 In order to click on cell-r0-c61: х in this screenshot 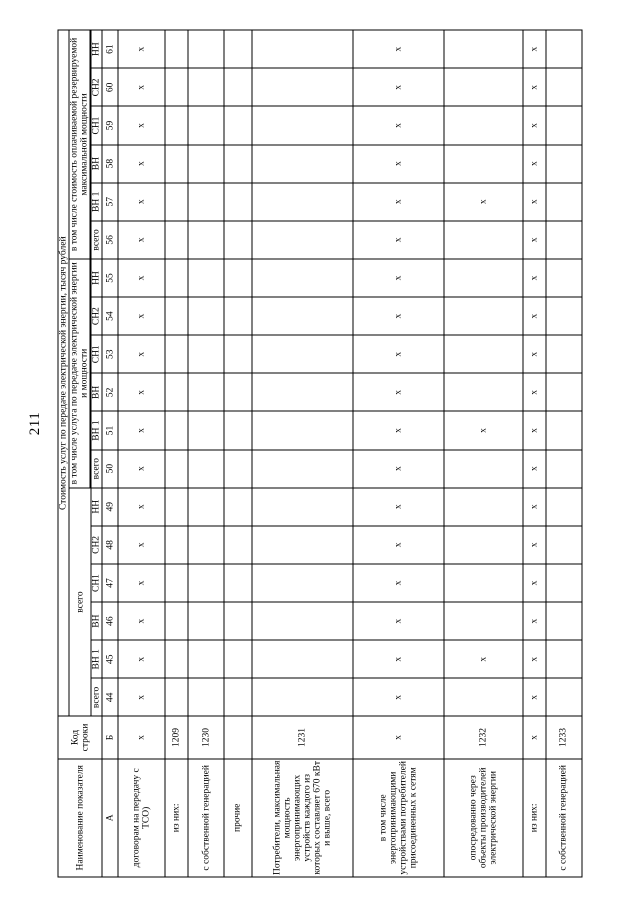, I will do `click(141, 48)`.